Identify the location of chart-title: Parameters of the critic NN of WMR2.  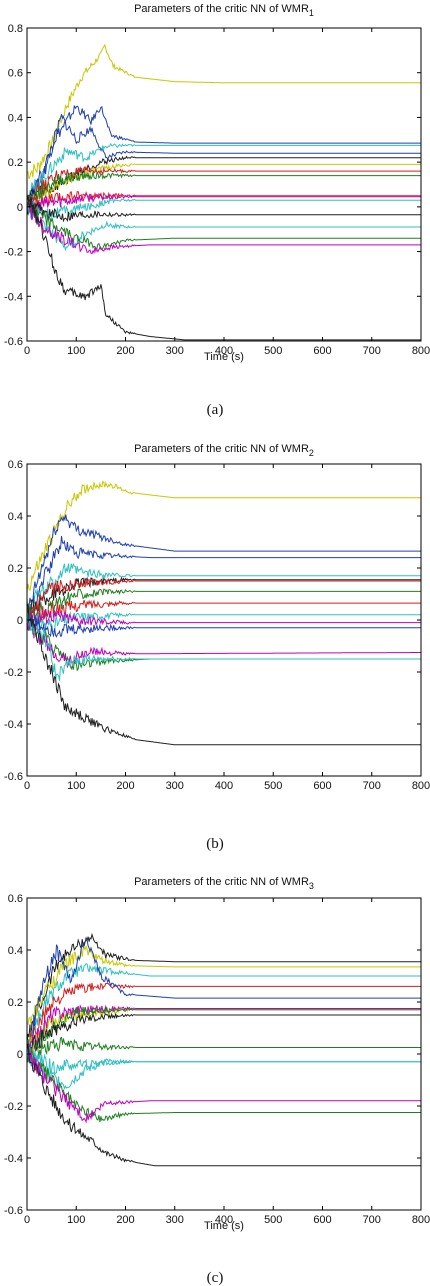
(224, 450).